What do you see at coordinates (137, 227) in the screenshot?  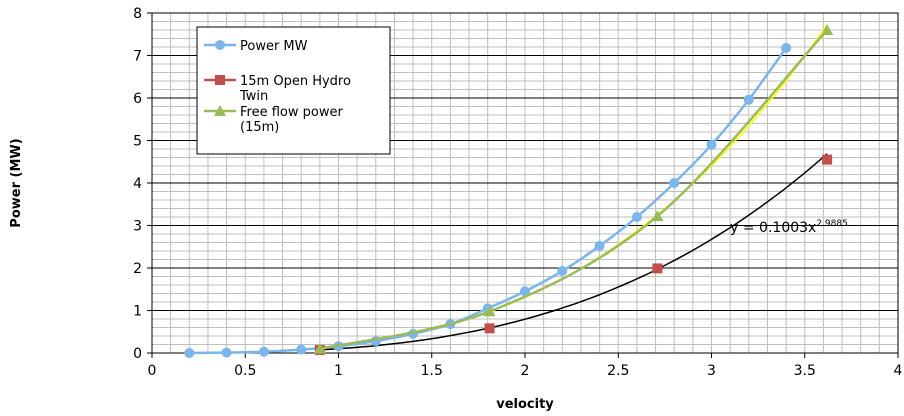 I see `y-tick-label: 3` at bounding box center [137, 227].